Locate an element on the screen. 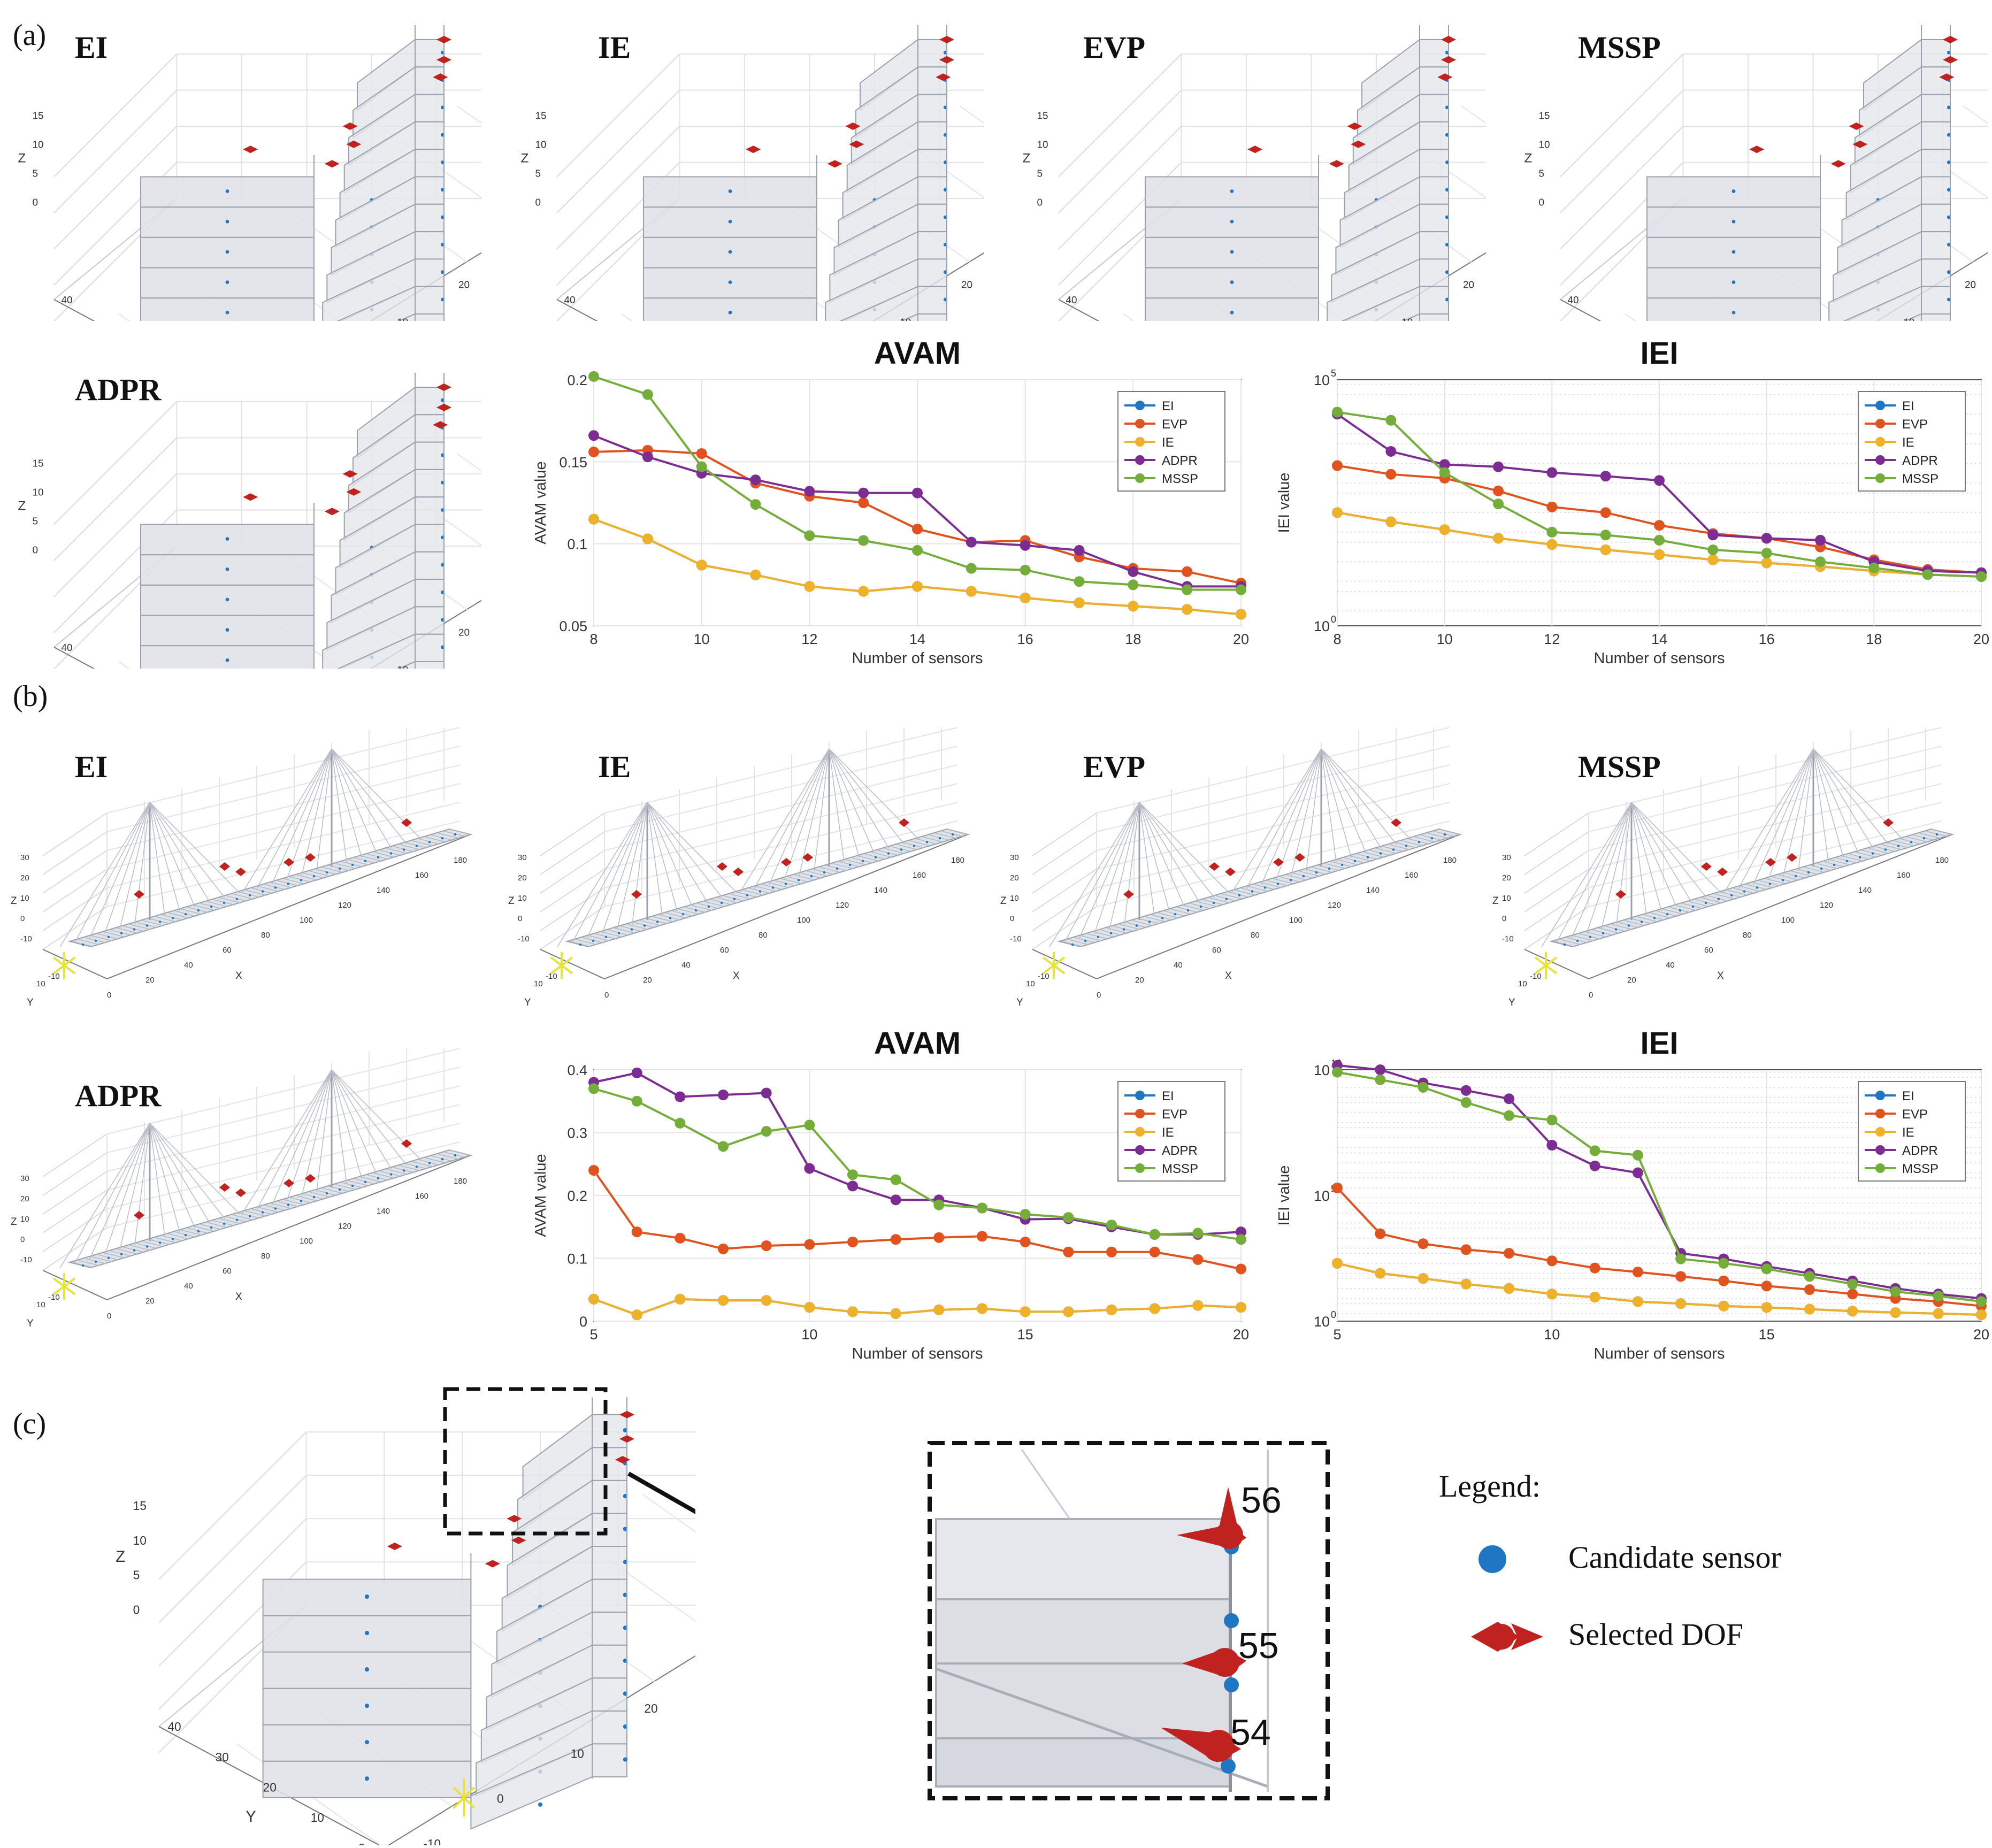 The height and width of the screenshot is (1848, 1992). thumb-title-a-ie: IE is located at coordinates (614, 47).